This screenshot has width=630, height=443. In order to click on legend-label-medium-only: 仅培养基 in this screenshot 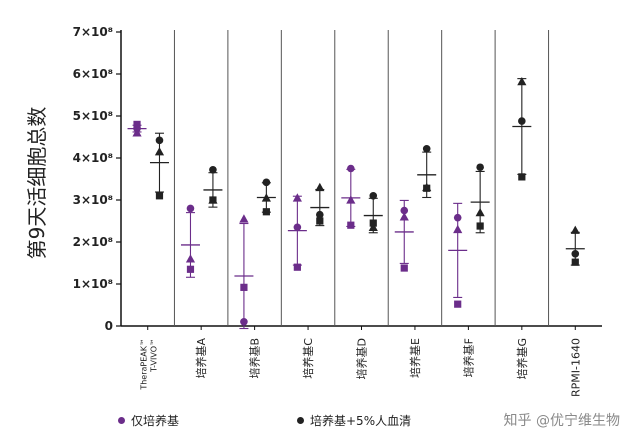, I will do `click(155, 421)`.